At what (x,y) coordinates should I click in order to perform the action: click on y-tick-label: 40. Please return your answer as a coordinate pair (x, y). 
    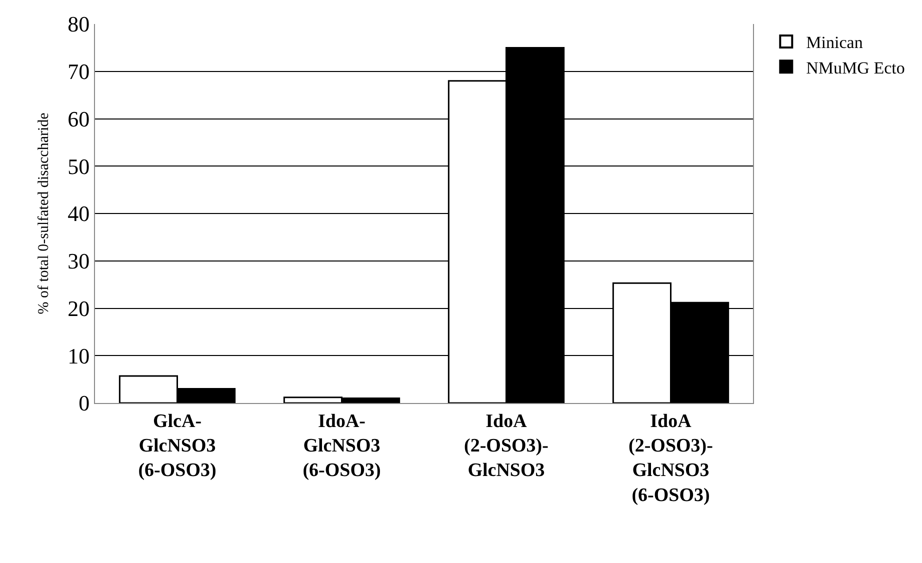
    Looking at the image, I should click on (79, 213).